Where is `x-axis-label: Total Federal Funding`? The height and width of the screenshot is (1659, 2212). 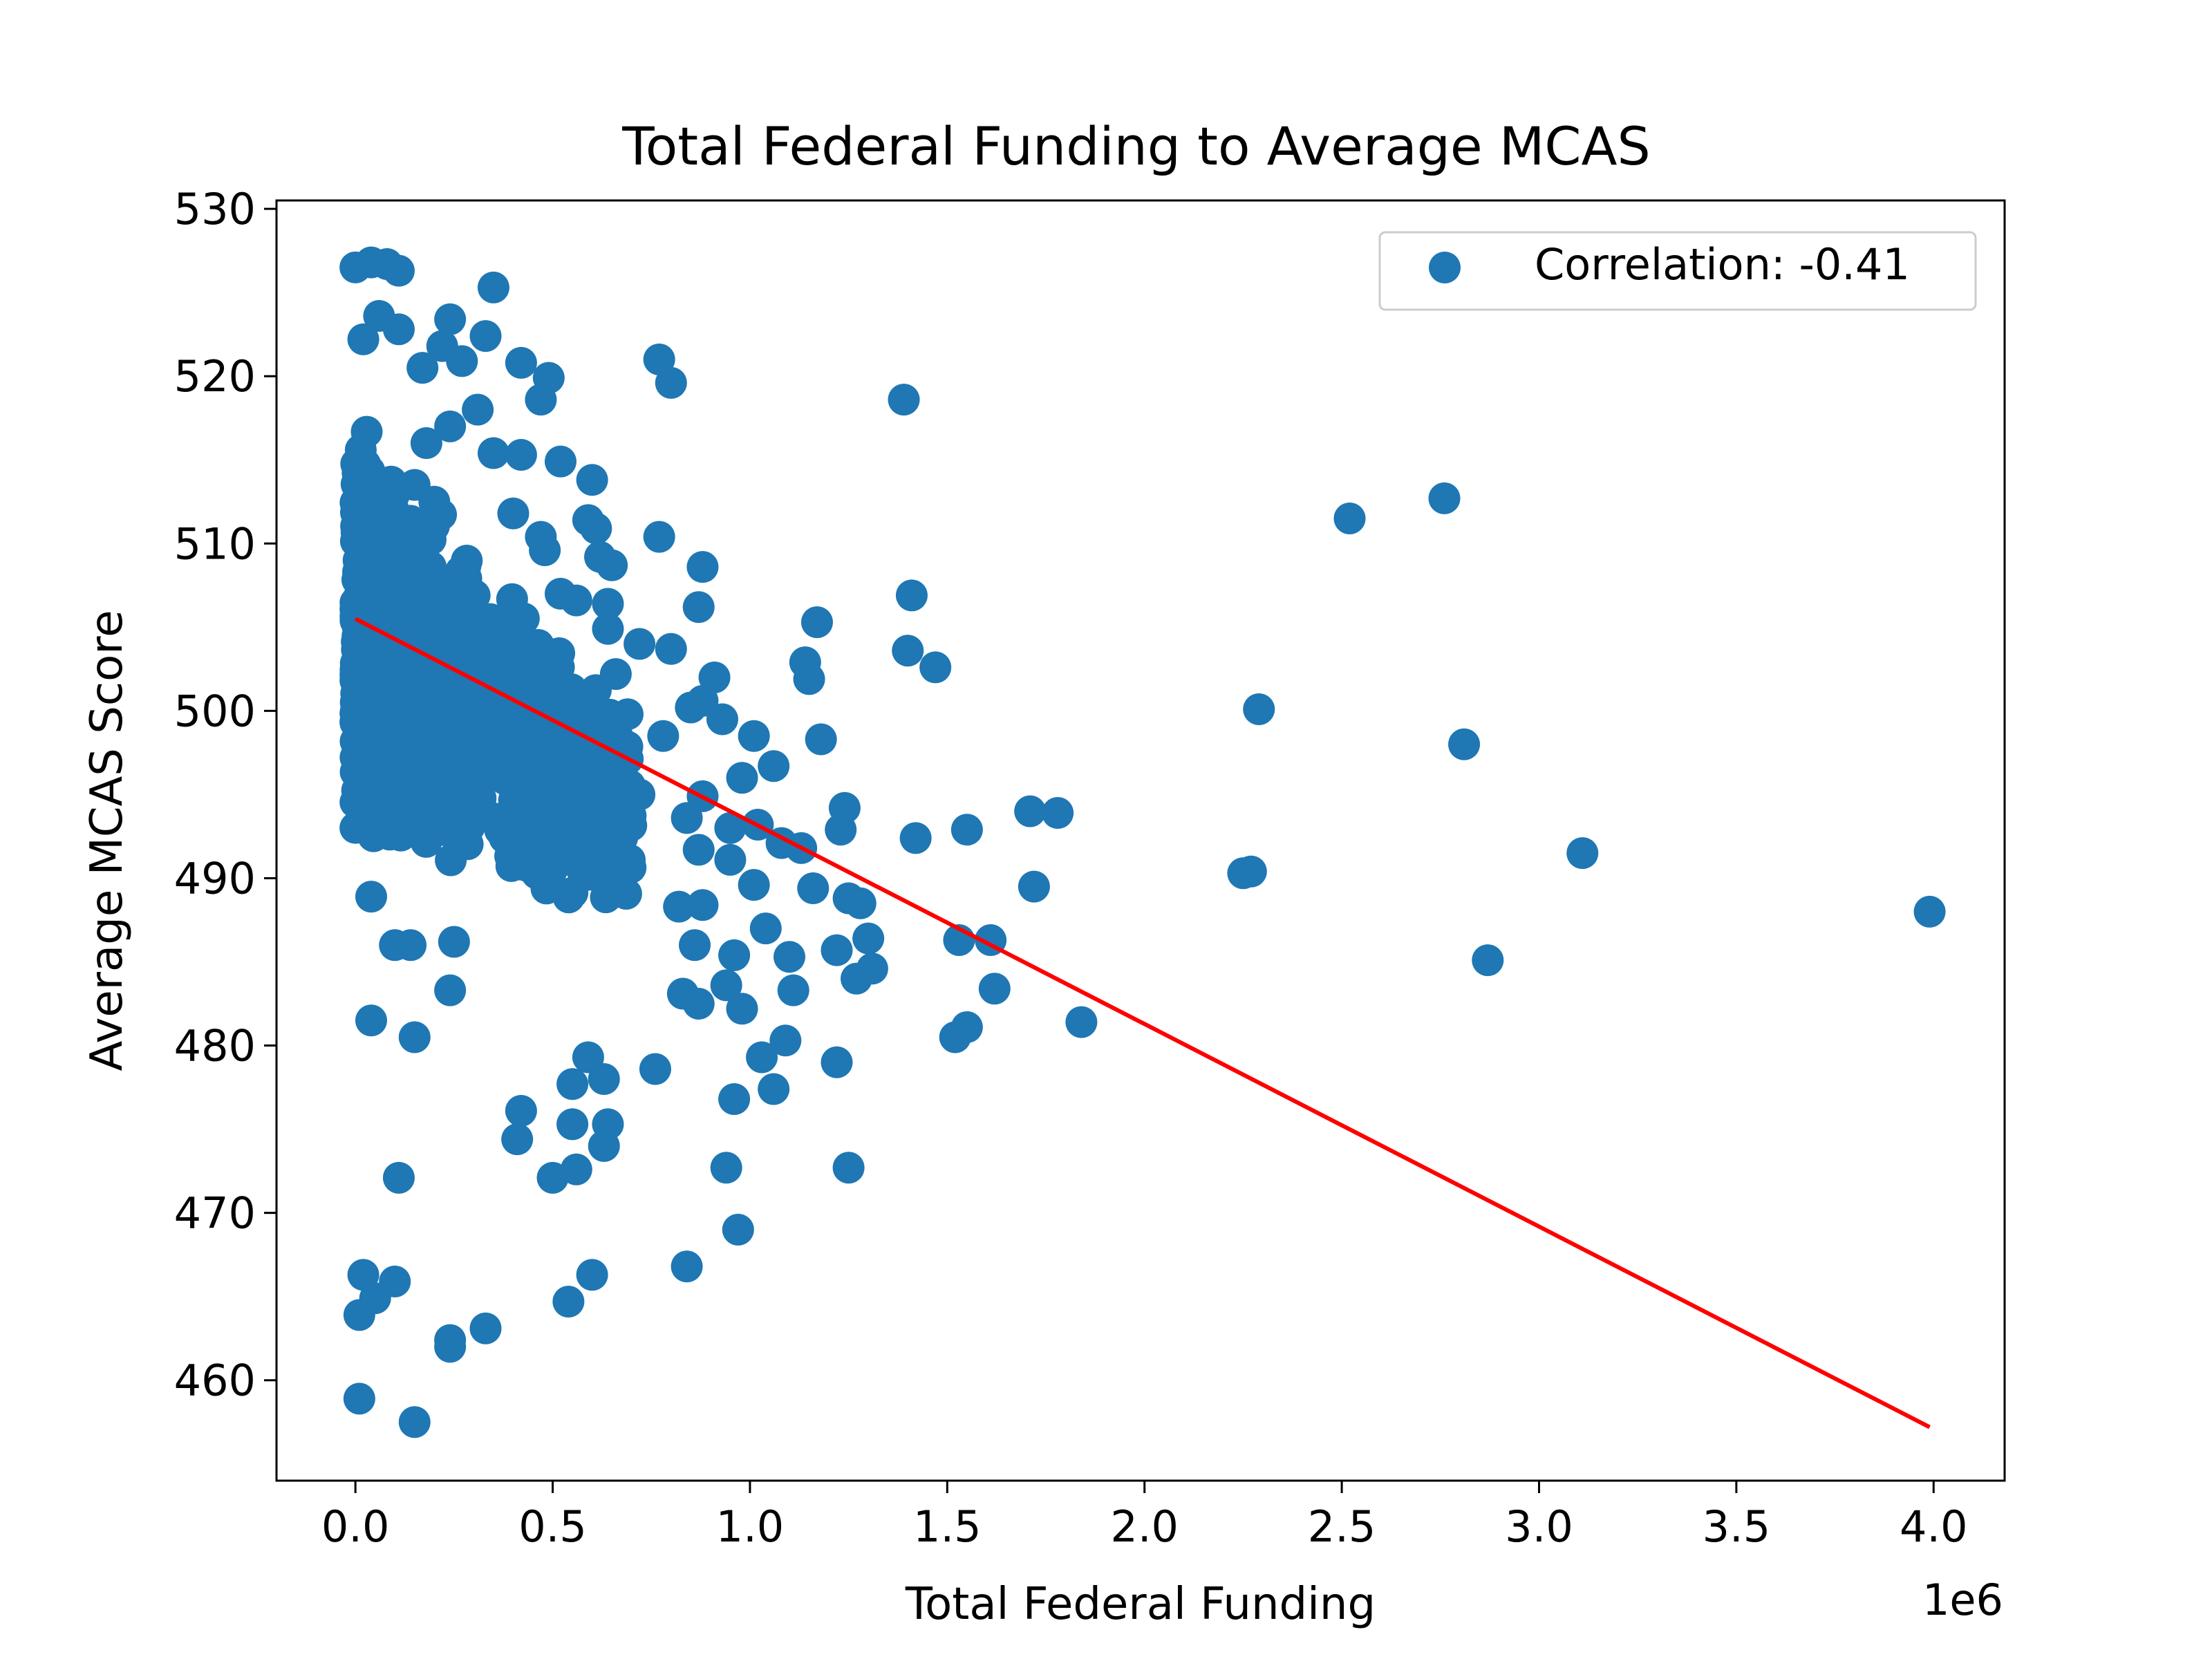 x-axis-label: Total Federal Funding is located at coordinates (1140, 1605).